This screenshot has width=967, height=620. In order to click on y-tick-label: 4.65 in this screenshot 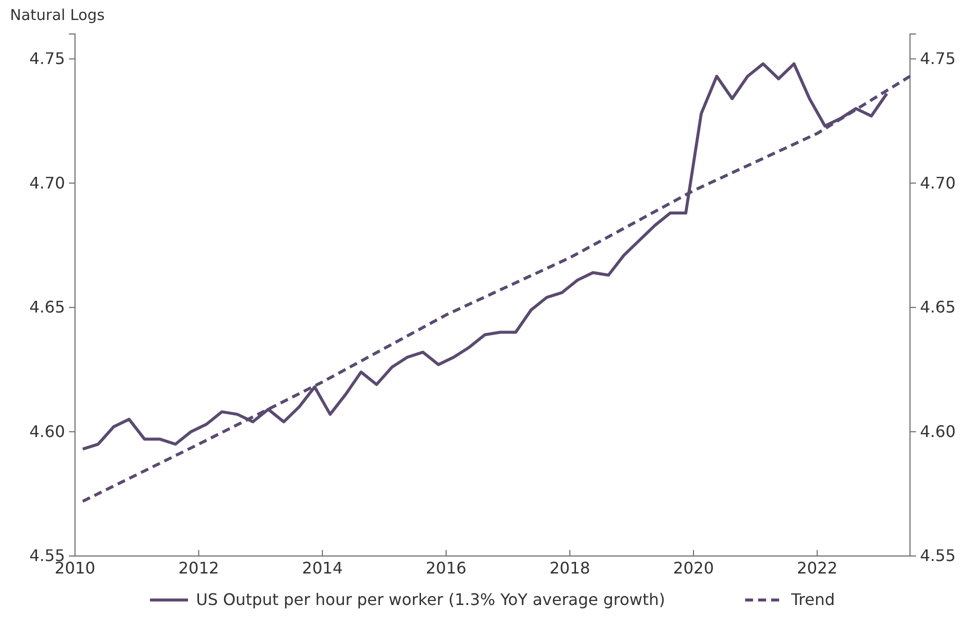, I will do `click(47, 307)`.